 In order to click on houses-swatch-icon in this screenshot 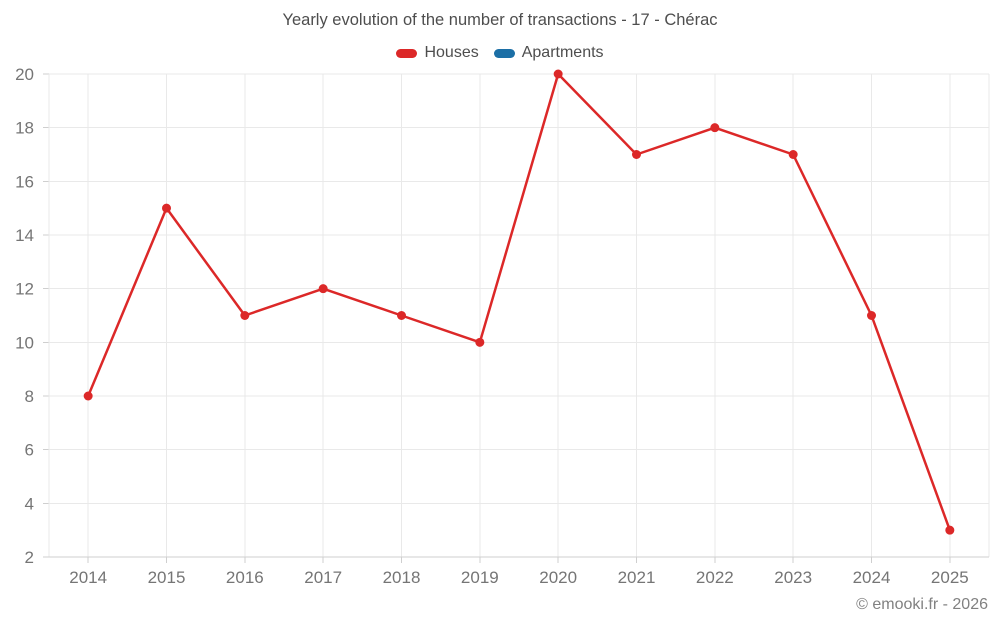, I will do `click(407, 53)`.